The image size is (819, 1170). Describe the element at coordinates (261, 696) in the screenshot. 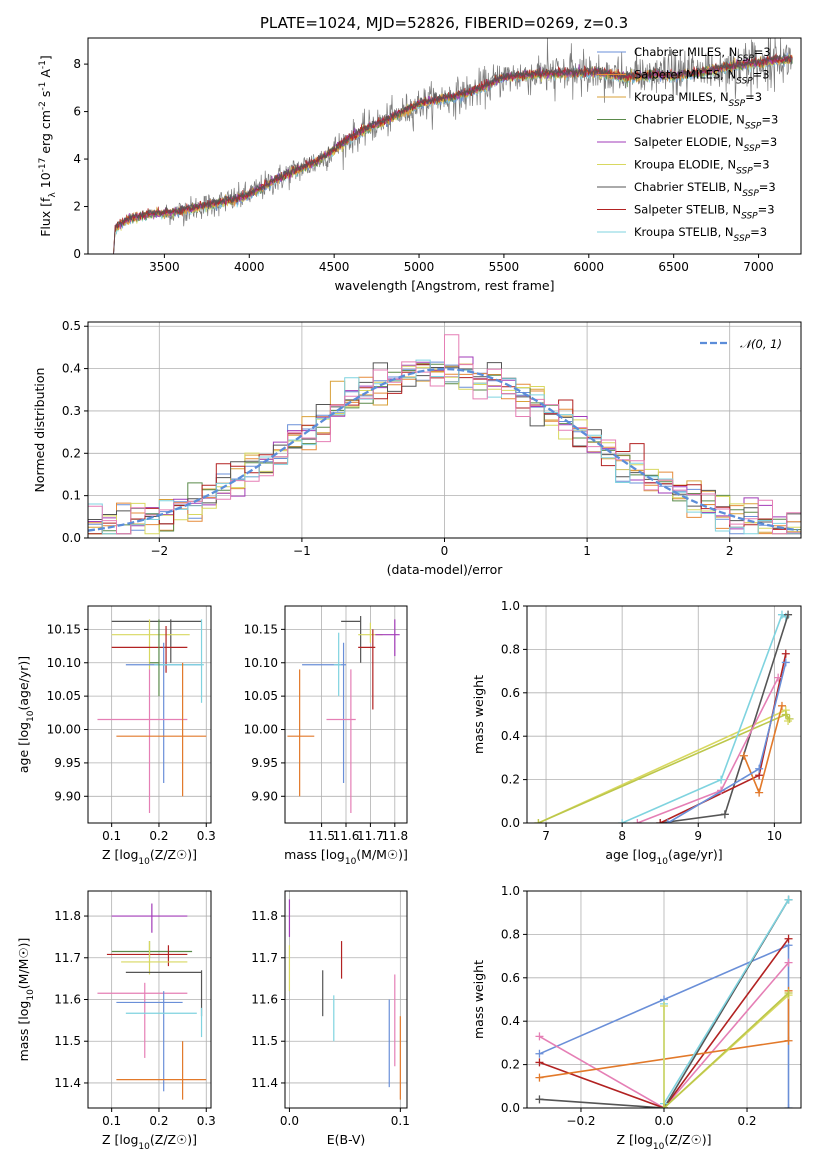

I see `y-tick-label: 10.05` at that location.